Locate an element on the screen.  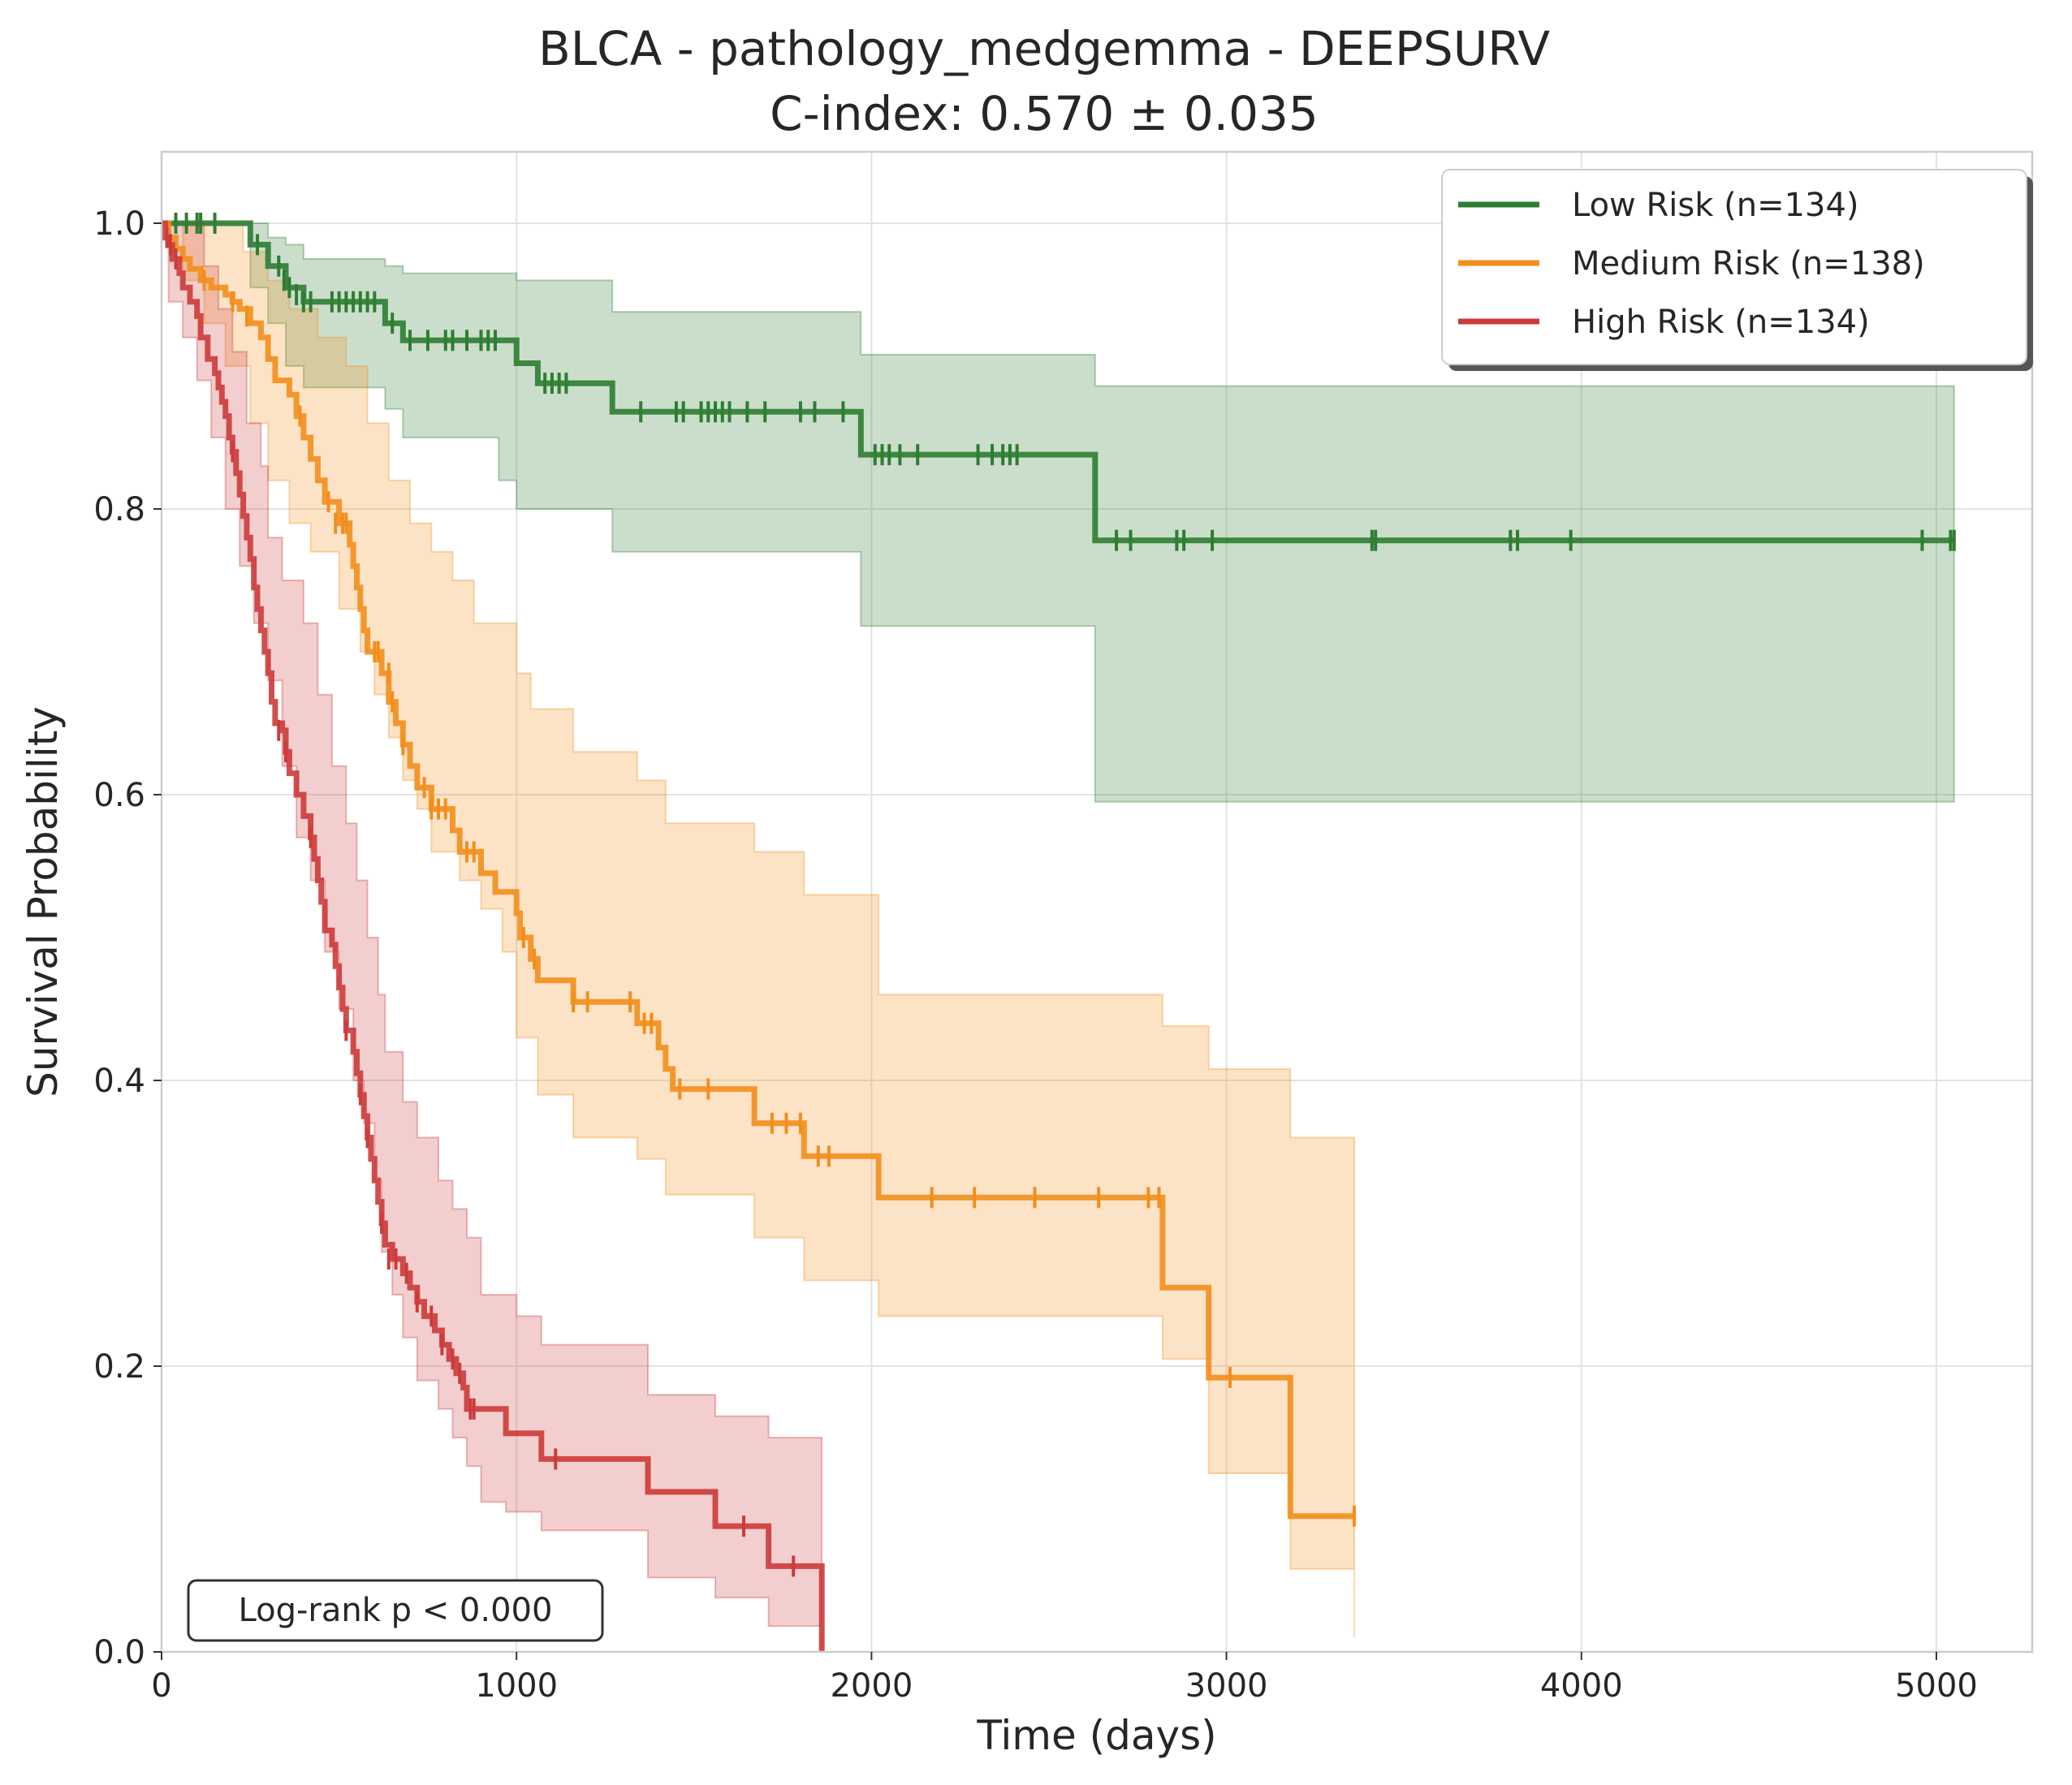
x-axis-label: Time (days) is located at coordinates (1096, 1736).